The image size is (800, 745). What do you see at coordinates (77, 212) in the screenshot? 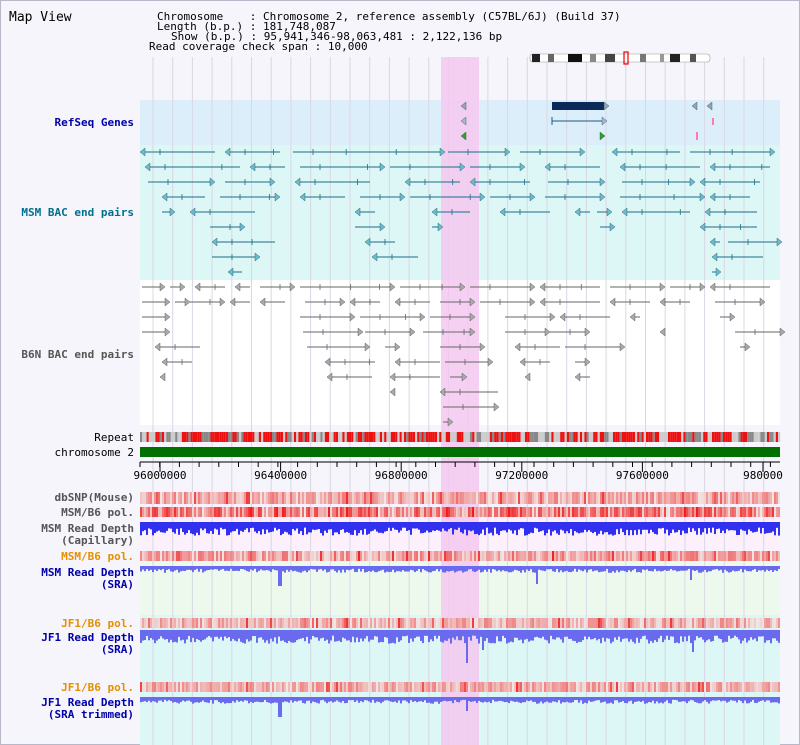
I see `track-label-msm-bac: MSM BAC end pairs` at bounding box center [77, 212].